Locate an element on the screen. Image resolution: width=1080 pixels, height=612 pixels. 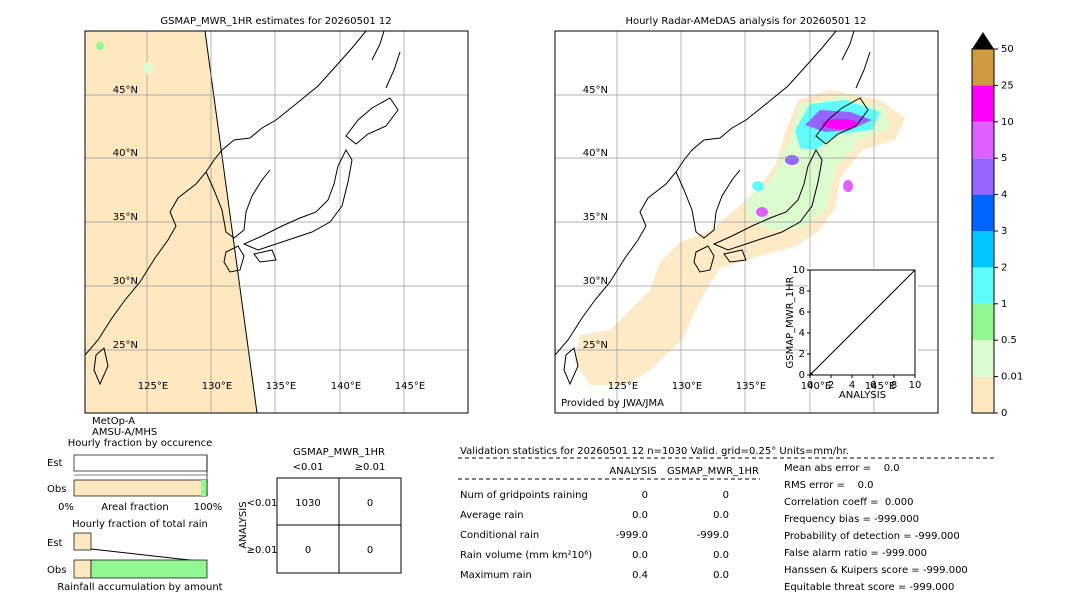
column-label: GSMAP_MWR_1HR is located at coordinates (713, 471).